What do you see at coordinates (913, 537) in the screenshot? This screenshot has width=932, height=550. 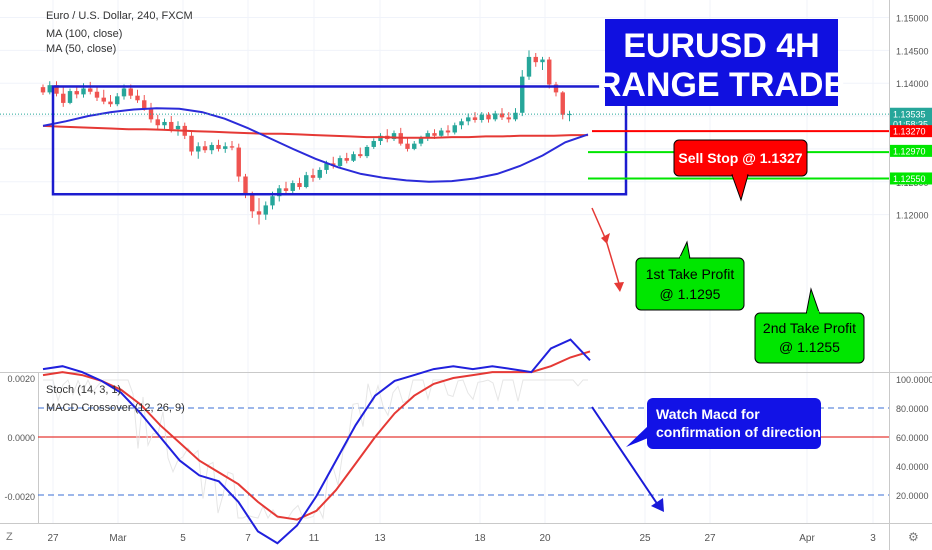 I see `settings-gear-icon: ⚙` at bounding box center [913, 537].